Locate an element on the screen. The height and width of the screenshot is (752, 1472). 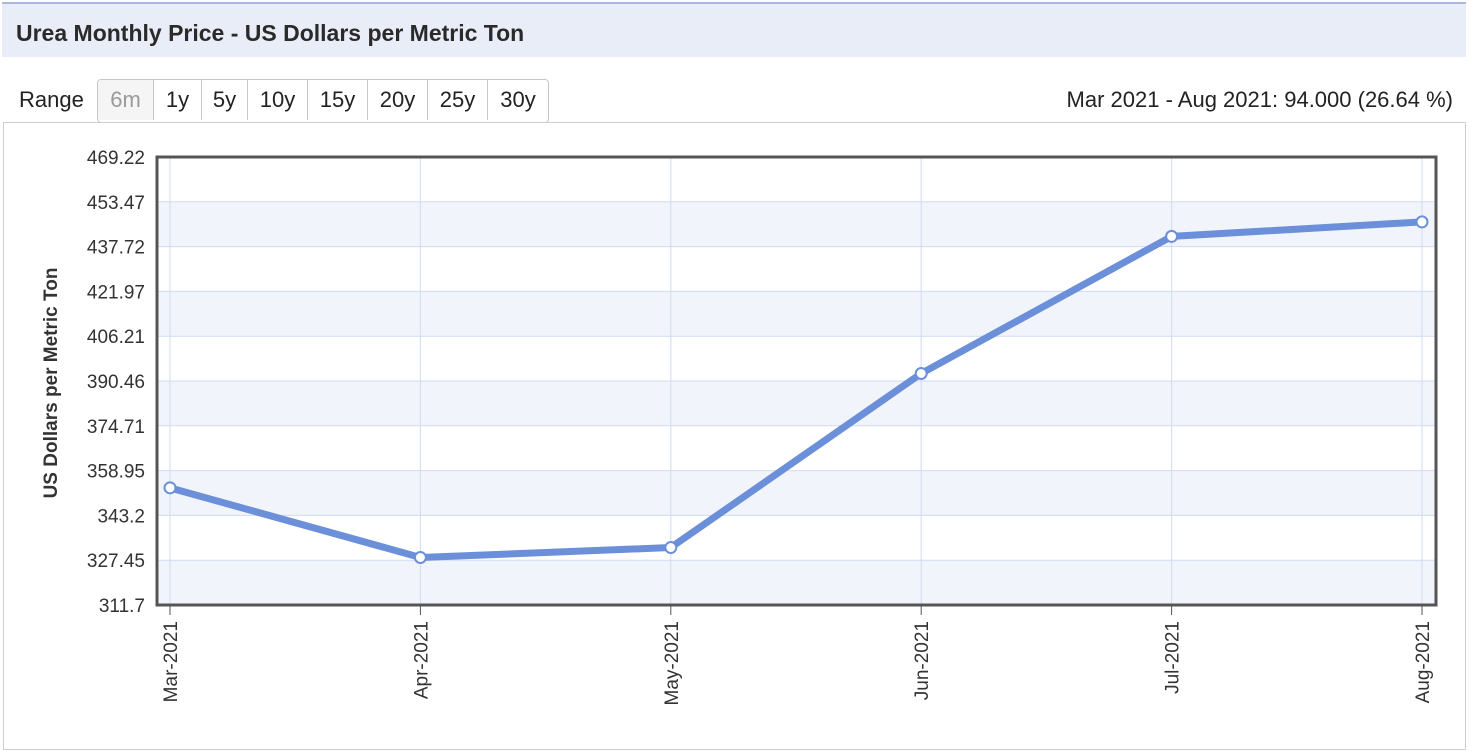
range-button-1y: 1y is located at coordinates (178, 100).